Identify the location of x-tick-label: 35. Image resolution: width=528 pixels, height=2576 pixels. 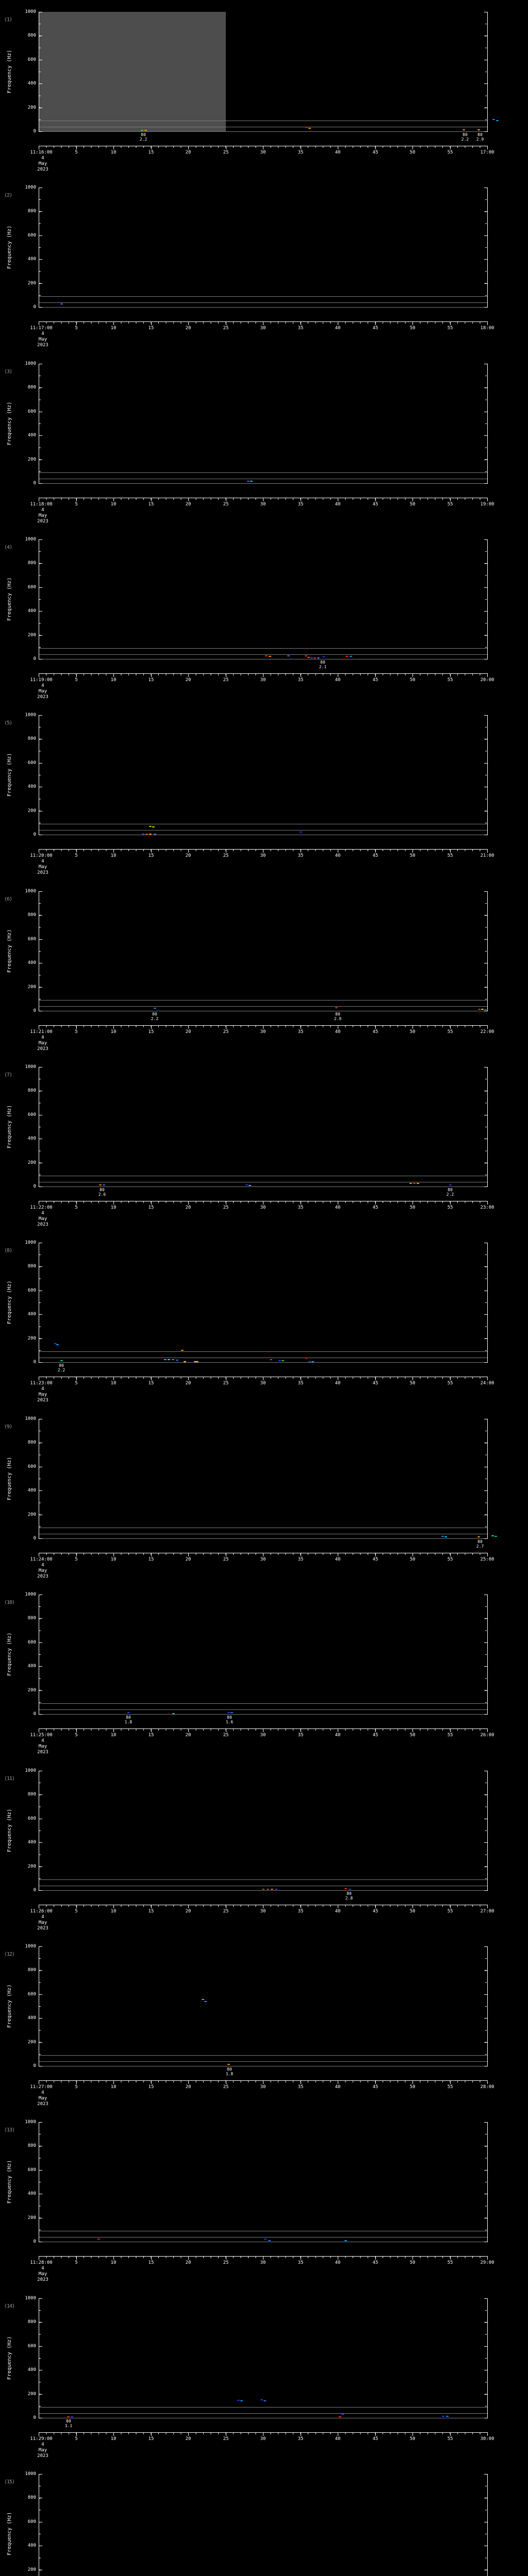
(301, 1032).